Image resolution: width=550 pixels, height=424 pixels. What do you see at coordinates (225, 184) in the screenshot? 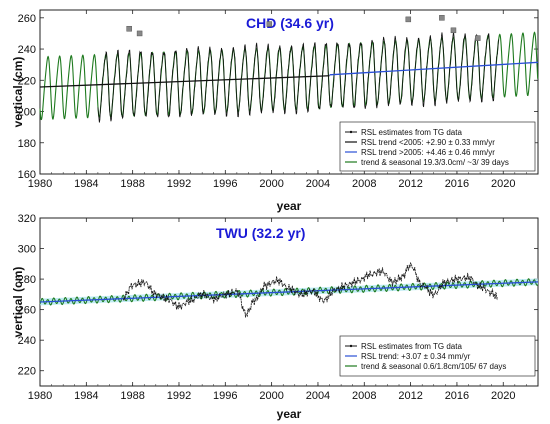
I see `chd-x-tick-label: 1996` at bounding box center [225, 184].